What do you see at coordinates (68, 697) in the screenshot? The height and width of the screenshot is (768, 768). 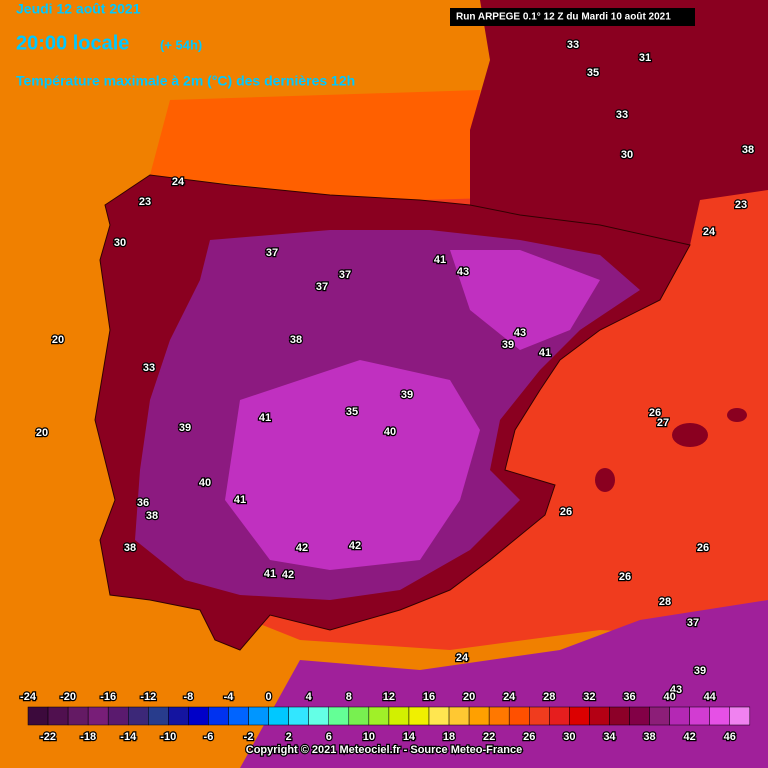 I see `scale-label: -20` at bounding box center [68, 697].